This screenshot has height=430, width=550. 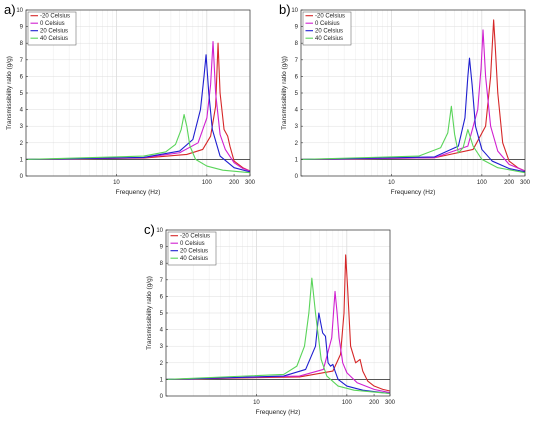 I want to click on panel-label: c), so click(x=149, y=229).